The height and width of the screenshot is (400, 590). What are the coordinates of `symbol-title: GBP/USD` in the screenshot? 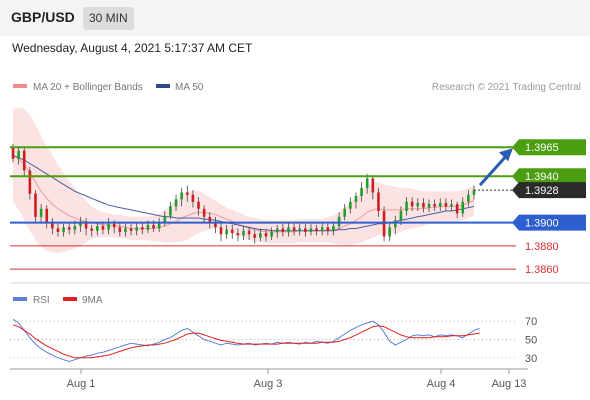 It's located at (43, 17).